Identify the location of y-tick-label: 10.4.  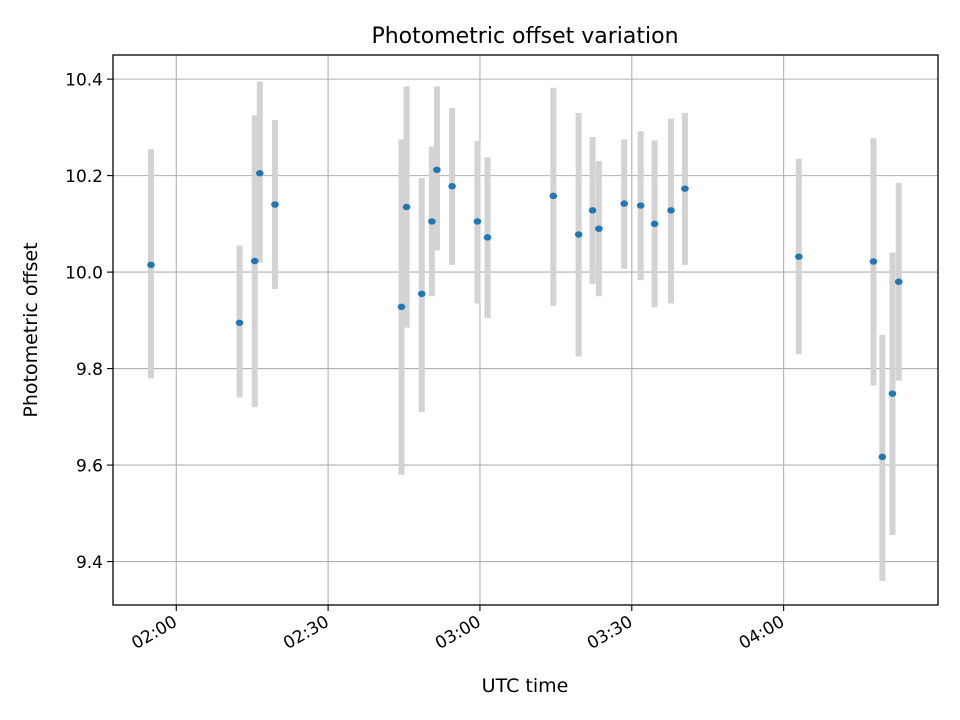
(84, 81).